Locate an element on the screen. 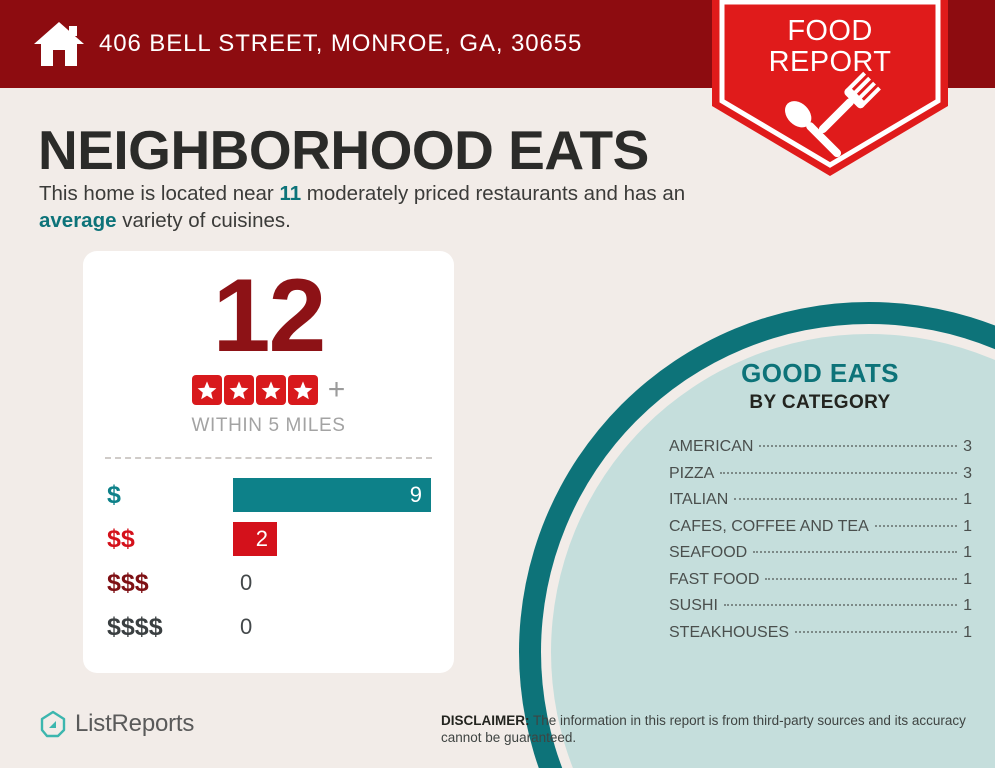  price-bar: 2 is located at coordinates (255, 539).